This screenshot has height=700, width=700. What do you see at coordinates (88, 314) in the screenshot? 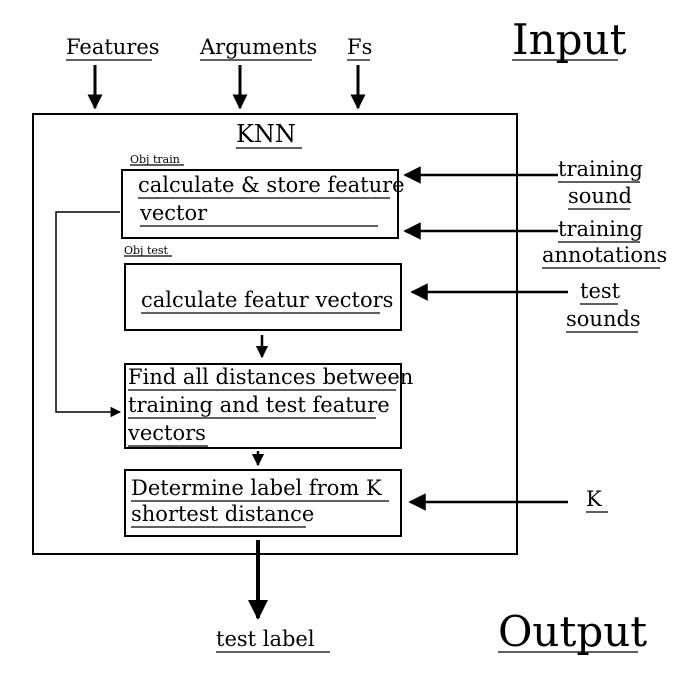
I see `arrow-train-to-distance` at bounding box center [88, 314].